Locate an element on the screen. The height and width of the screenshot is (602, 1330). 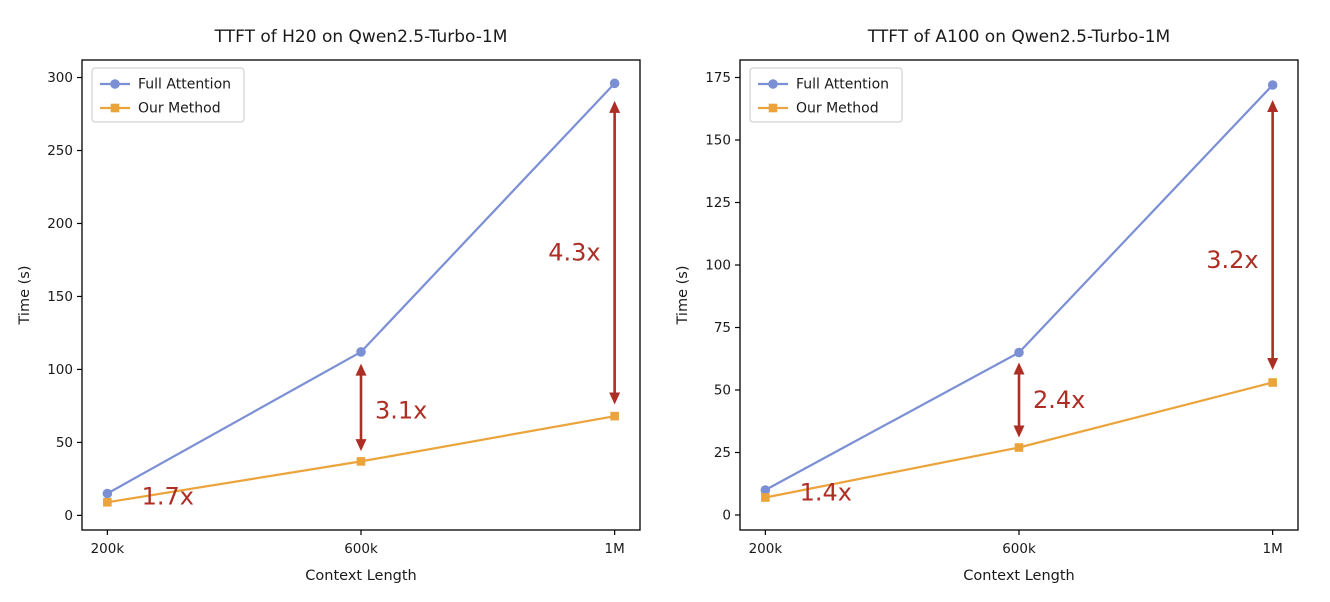
y-tick-label: 175 is located at coordinates (718, 78).